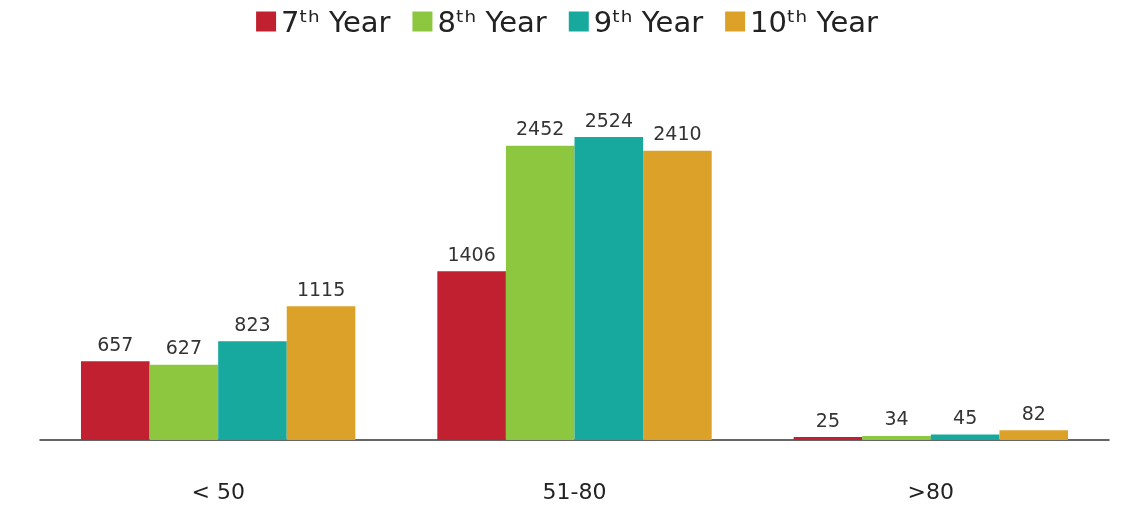 This screenshot has height=527, width=1134. What do you see at coordinates (1033, 412) in the screenshot?
I see `data-label: 82` at bounding box center [1033, 412].